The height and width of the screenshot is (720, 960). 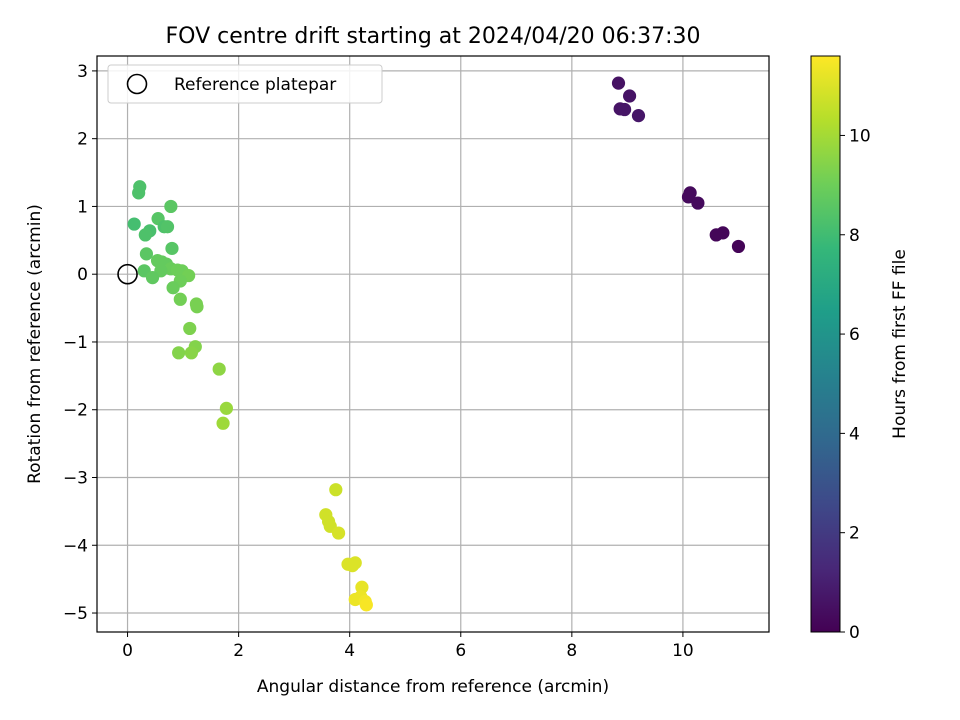 What do you see at coordinates (433, 687) in the screenshot?
I see `x-axis-label: Angular distance from reference (arcmin)` at bounding box center [433, 687].